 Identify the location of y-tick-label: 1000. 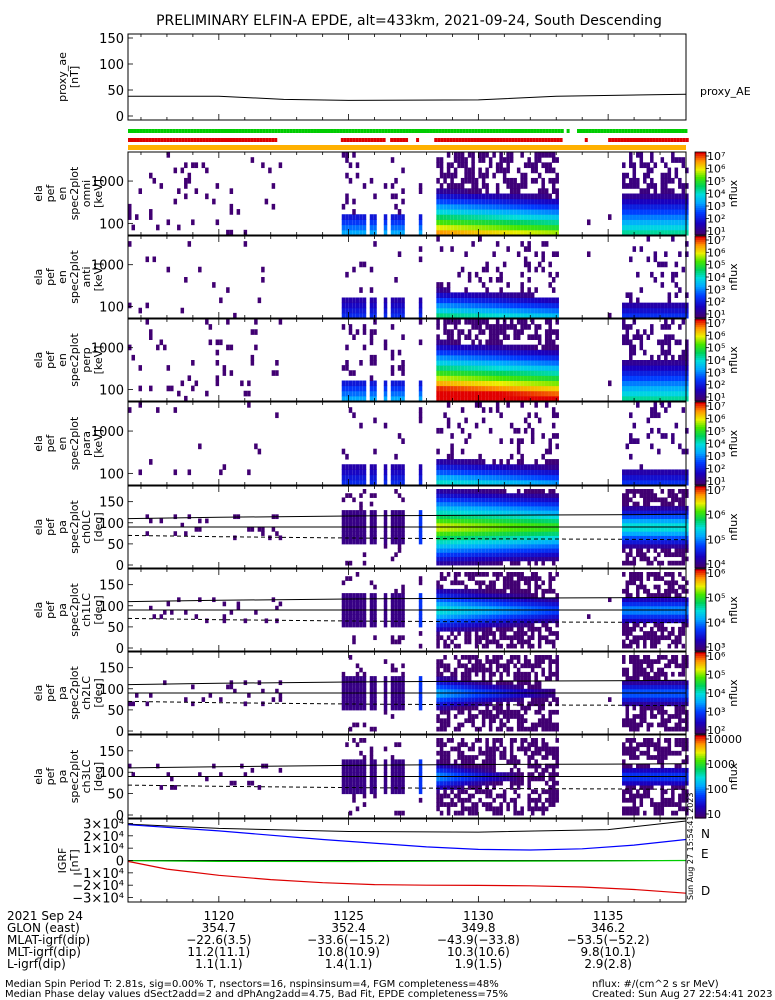
(107, 182).